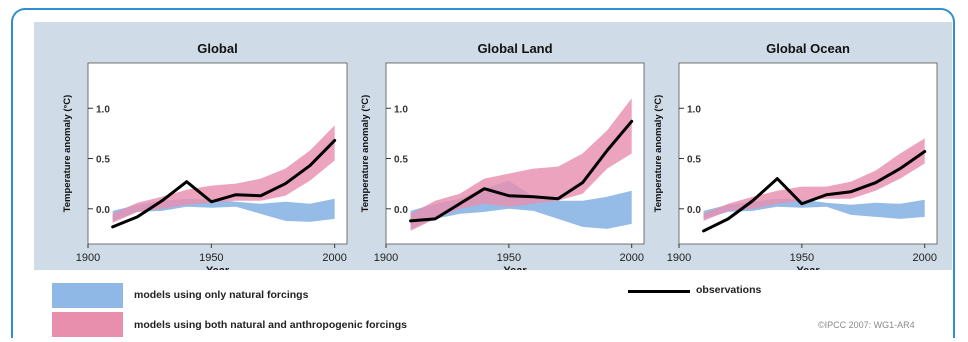 Image resolution: width=968 pixels, height=342 pixels. What do you see at coordinates (514, 48) in the screenshot?
I see `chart-2-title: Global Land` at bounding box center [514, 48].